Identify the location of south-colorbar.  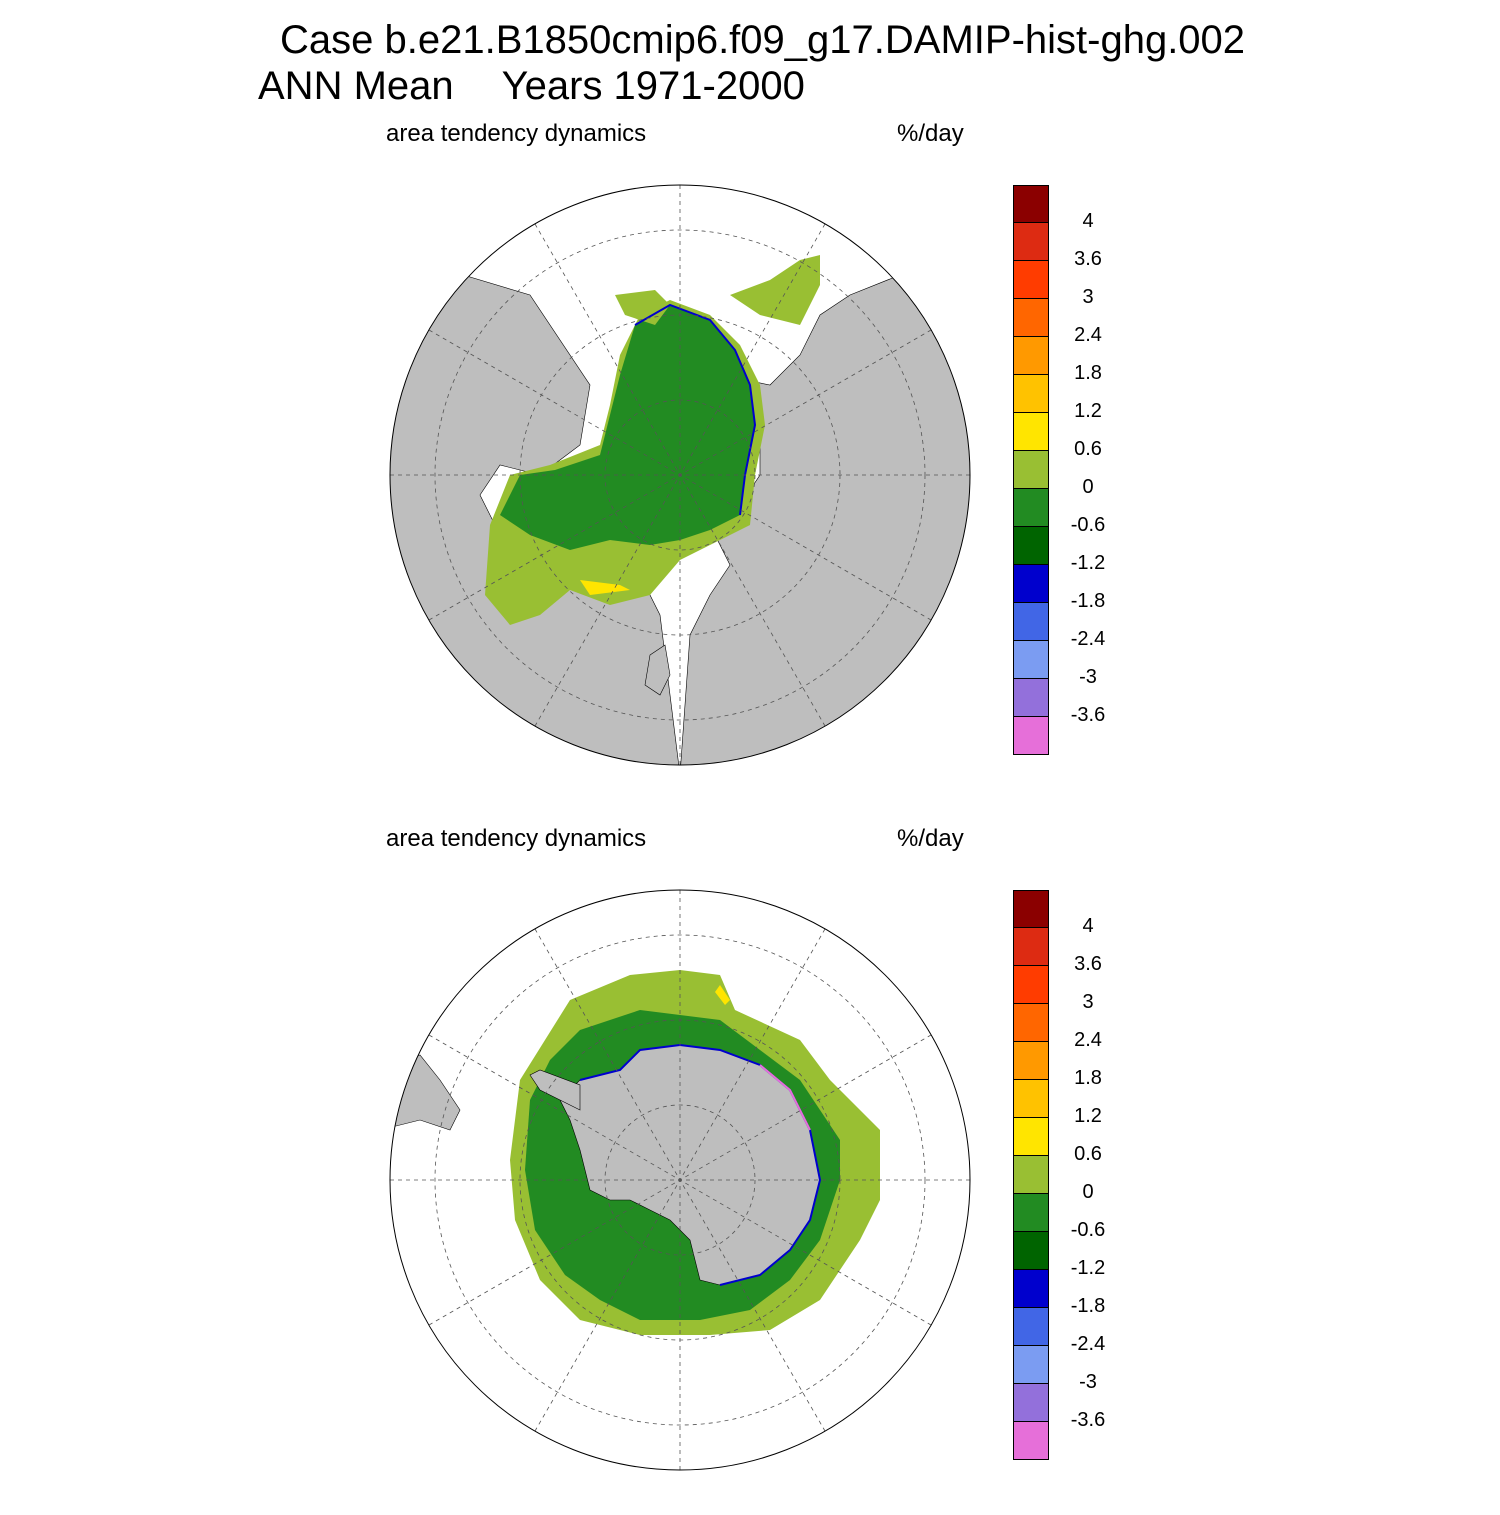
(1031, 1175).